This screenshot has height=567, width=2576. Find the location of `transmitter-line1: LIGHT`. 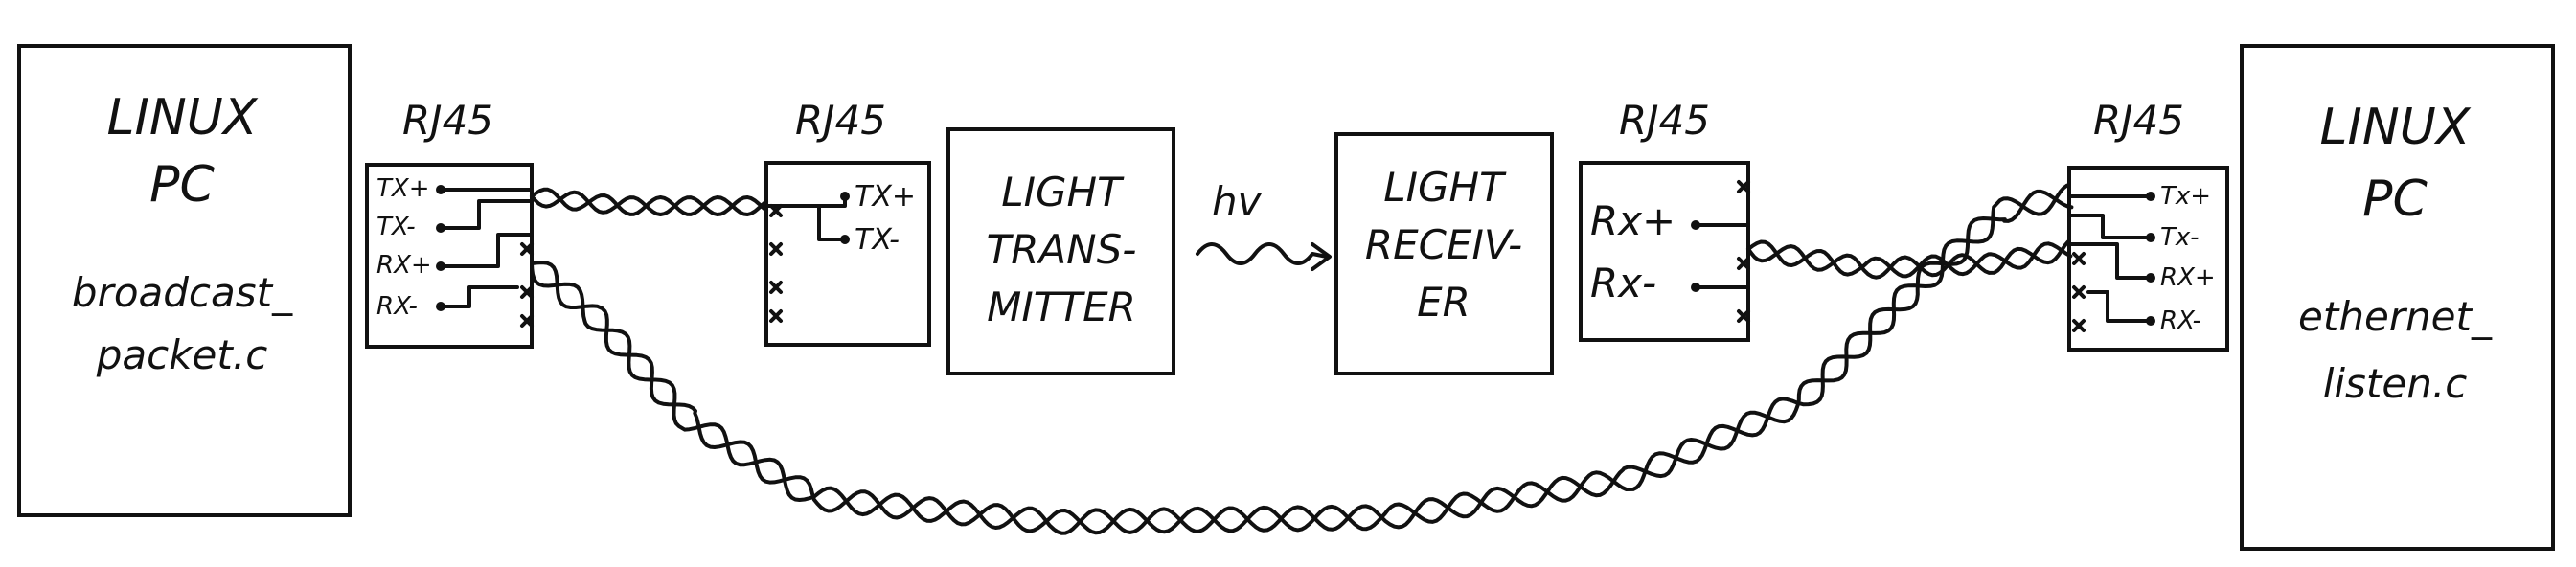

transmitter-line1: LIGHT is located at coordinates (1063, 192).